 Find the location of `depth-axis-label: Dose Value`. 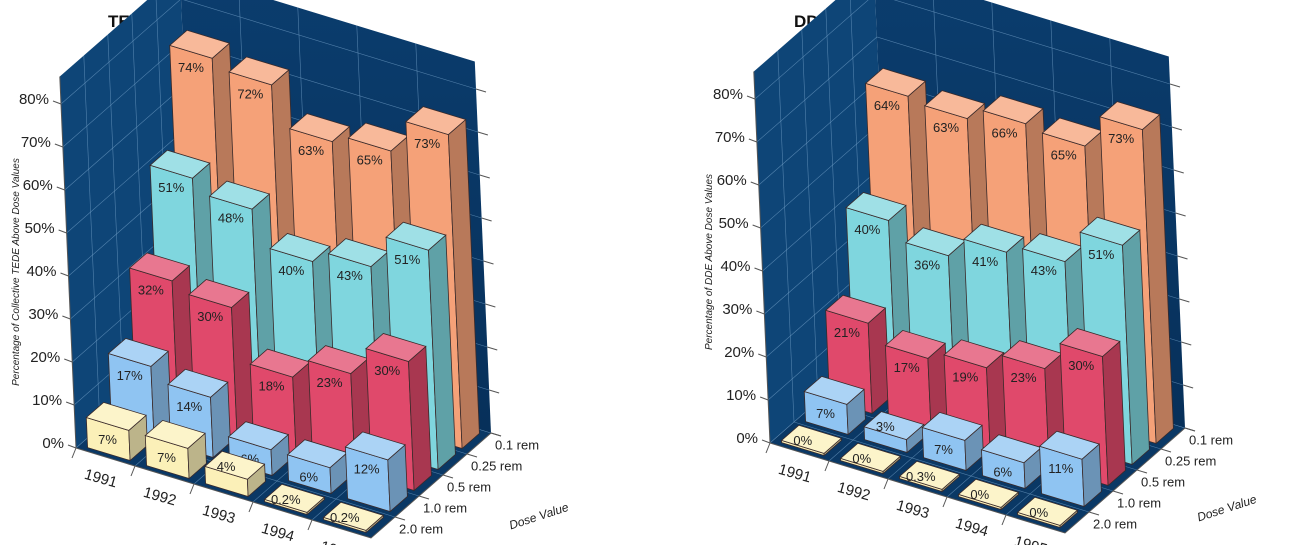

depth-axis-label: Dose Value is located at coordinates (538, 516).